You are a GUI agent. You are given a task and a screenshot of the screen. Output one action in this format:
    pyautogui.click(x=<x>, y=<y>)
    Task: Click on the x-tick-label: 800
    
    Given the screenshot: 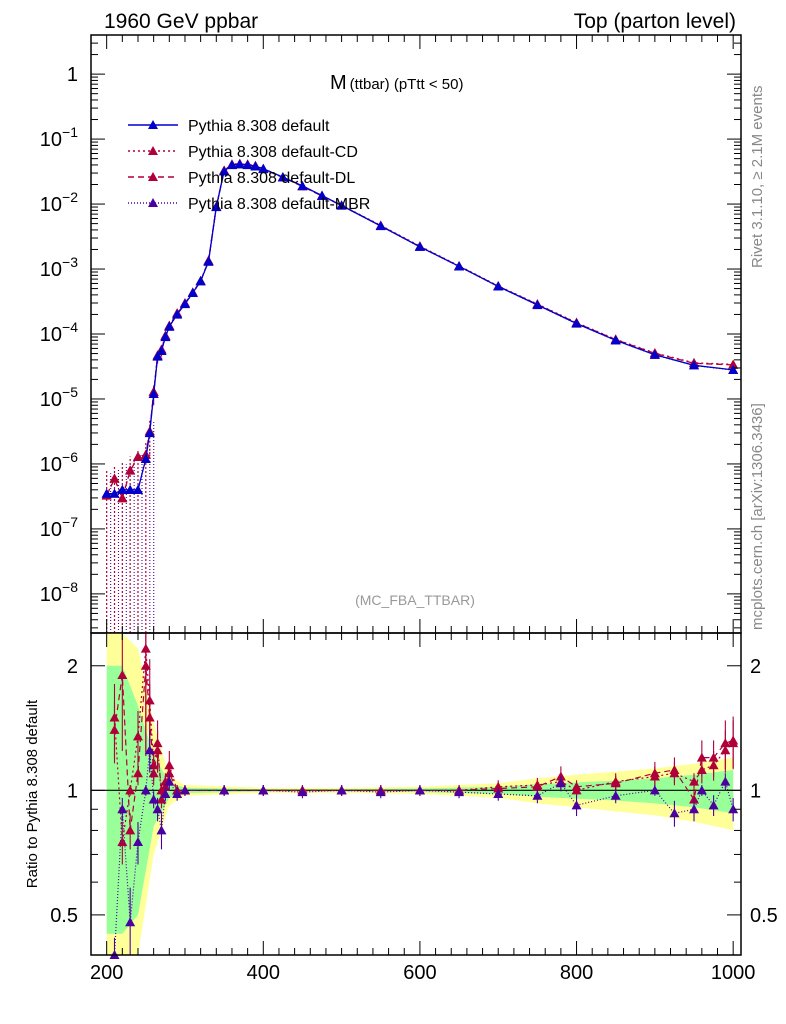 What is the action you would take?
    pyautogui.click(x=576, y=973)
    